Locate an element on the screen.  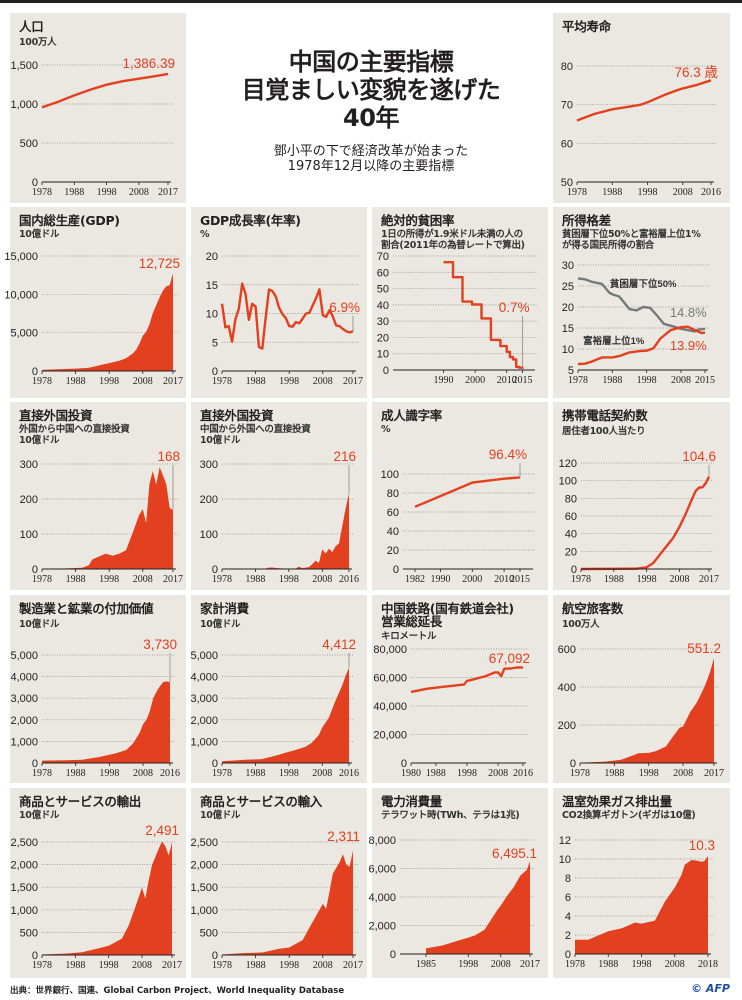
chart-title: 中国鉄路(国有鉄道会社) 営業総延長 is located at coordinates (447, 615).